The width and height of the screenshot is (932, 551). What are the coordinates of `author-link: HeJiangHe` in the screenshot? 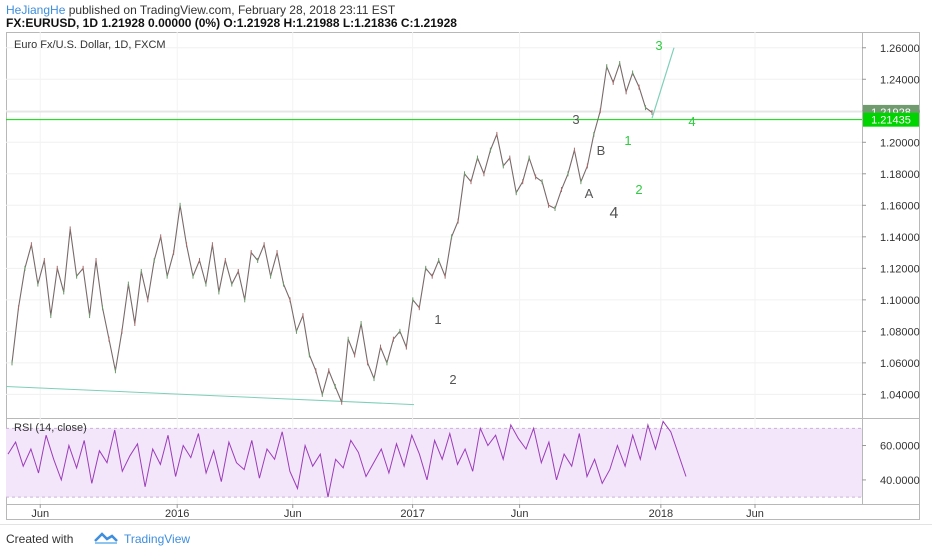 It's located at (36, 10).